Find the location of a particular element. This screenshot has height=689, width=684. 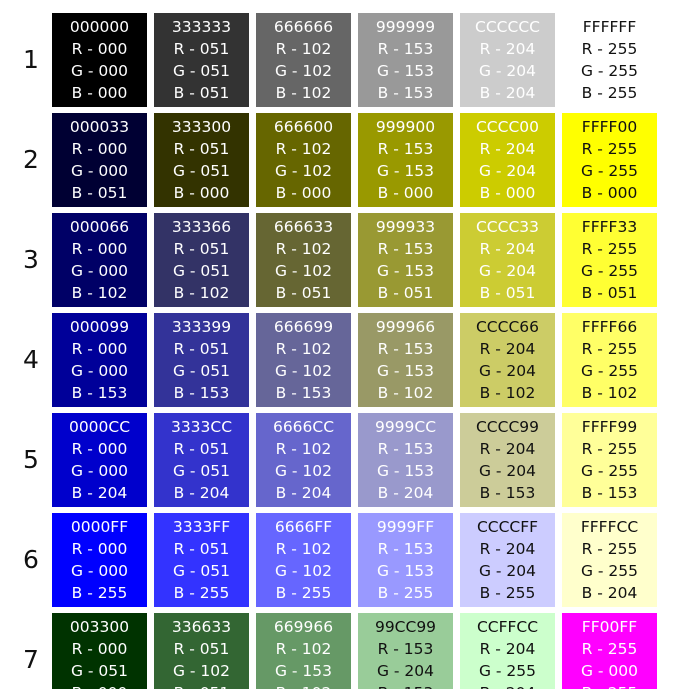

color-swatch: 3333CC R - 051 G - 051 B - 204 is located at coordinates (201, 460).